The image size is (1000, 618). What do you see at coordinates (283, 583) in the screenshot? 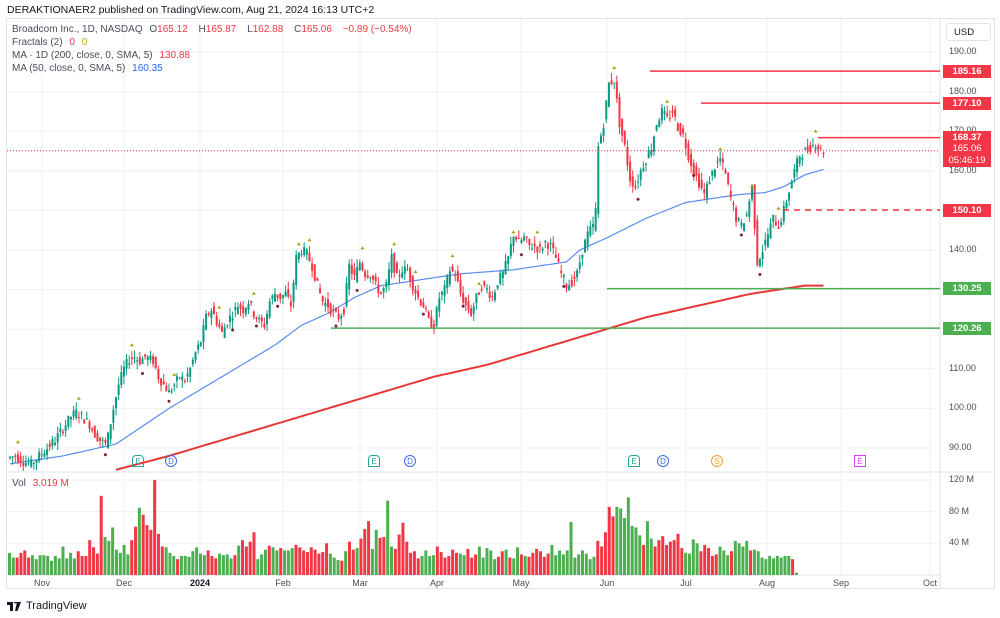
I see `time-tick: Feb` at bounding box center [283, 583].